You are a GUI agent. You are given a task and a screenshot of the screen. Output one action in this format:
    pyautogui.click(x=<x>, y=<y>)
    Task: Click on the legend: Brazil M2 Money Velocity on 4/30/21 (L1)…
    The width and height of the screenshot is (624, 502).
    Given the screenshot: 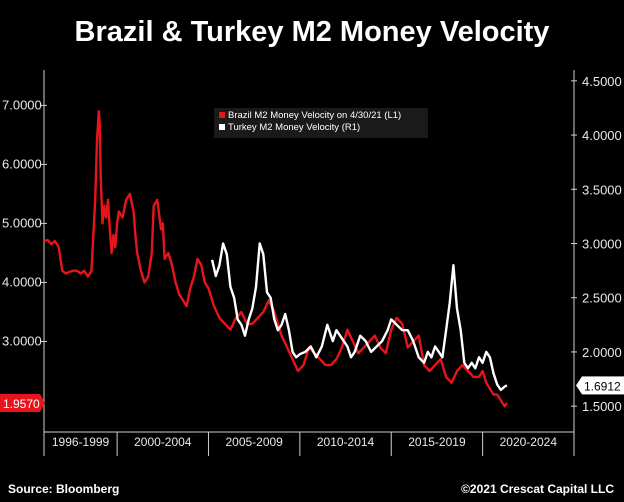 What is the action you would take?
    pyautogui.click(x=321, y=123)
    